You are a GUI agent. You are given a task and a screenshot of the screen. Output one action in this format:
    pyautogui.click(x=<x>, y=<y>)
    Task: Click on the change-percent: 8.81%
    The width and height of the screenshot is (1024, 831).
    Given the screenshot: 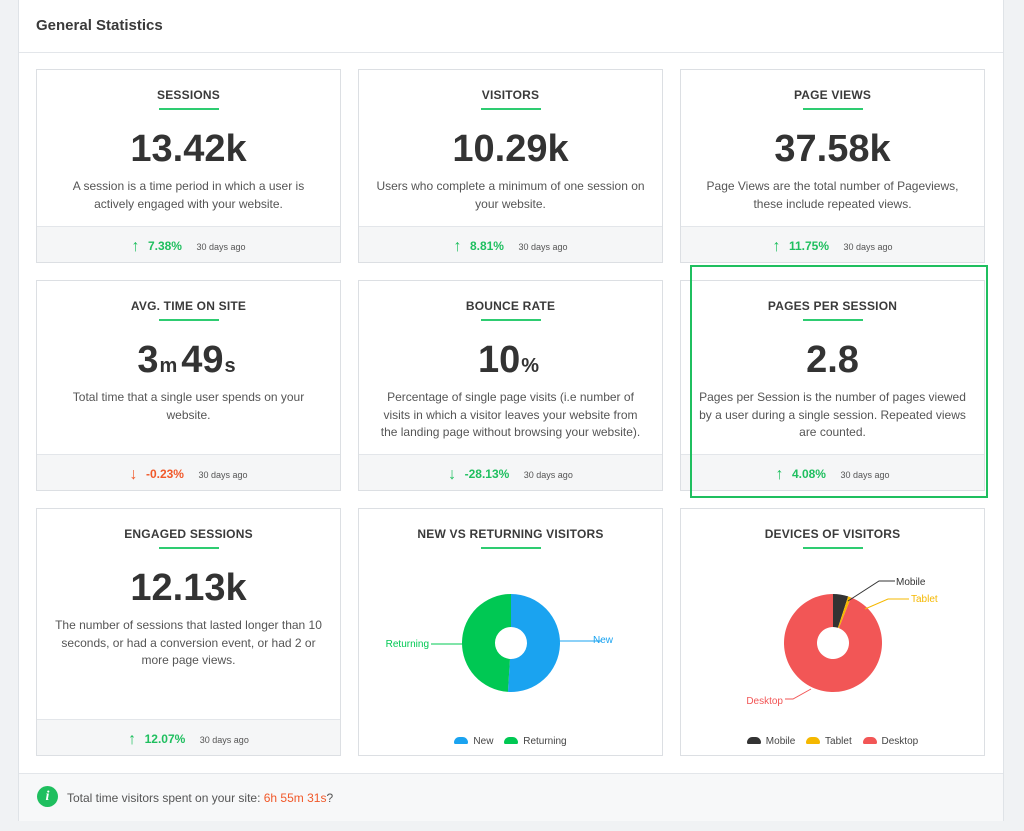 What is the action you would take?
    pyautogui.click(x=486, y=246)
    